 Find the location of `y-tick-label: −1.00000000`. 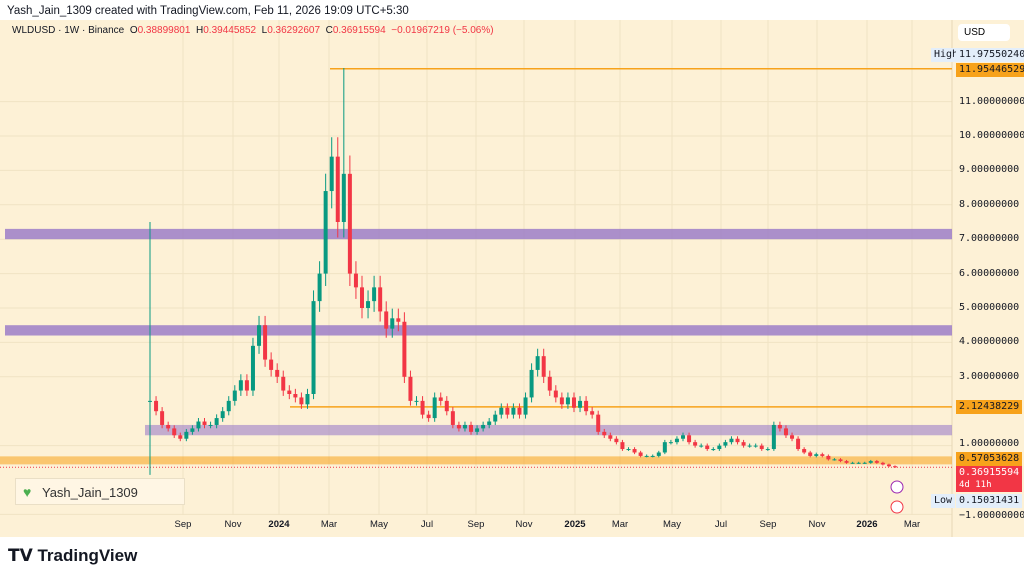

y-tick-label: −1.00000000 is located at coordinates (991, 515).